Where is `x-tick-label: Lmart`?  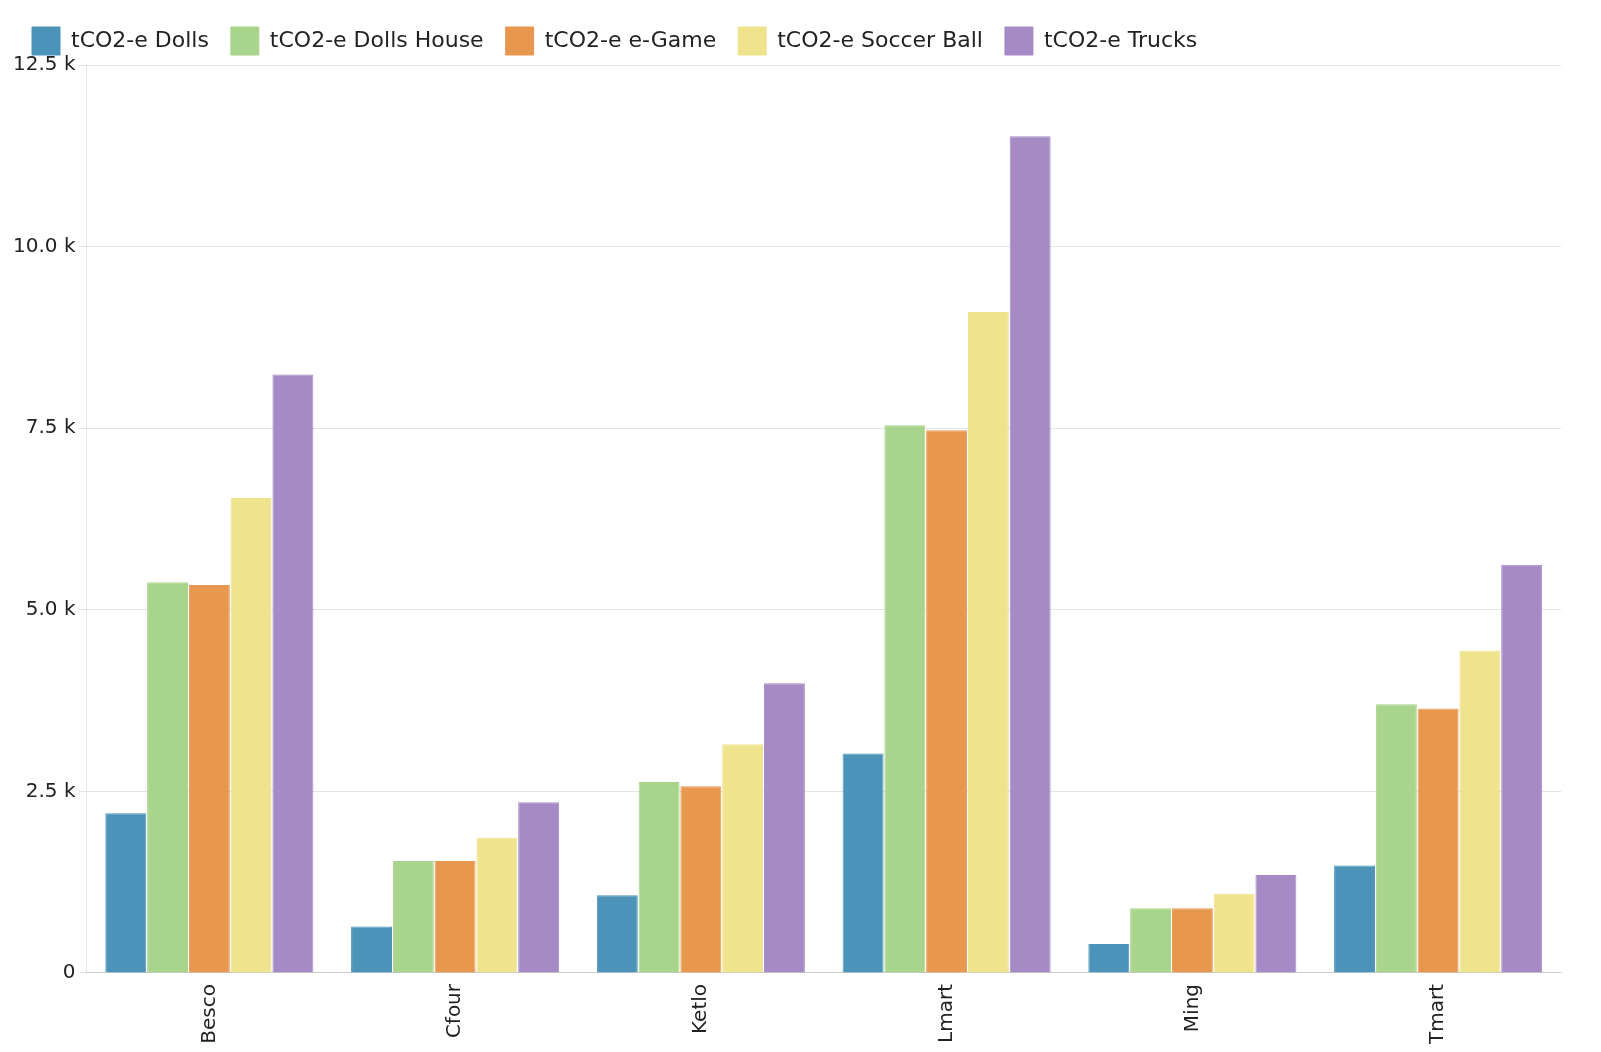 x-tick-label: Lmart is located at coordinates (944, 1013).